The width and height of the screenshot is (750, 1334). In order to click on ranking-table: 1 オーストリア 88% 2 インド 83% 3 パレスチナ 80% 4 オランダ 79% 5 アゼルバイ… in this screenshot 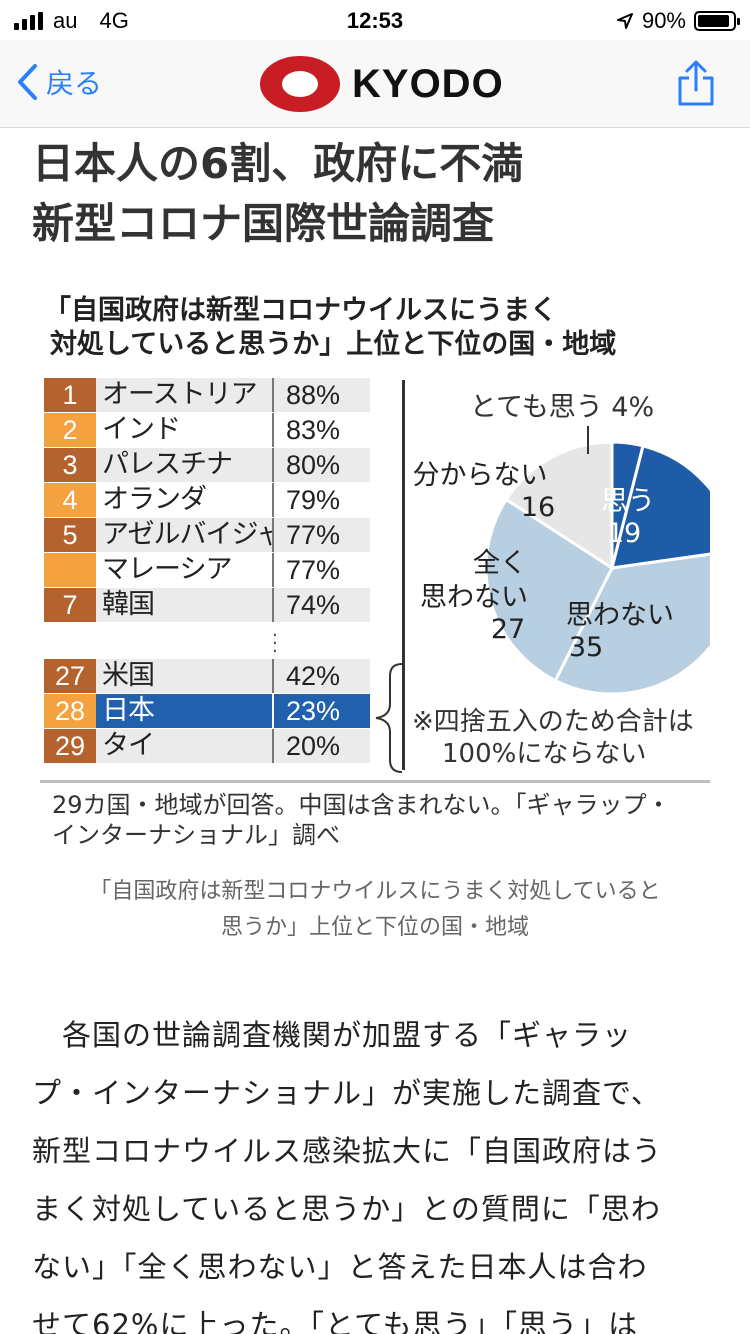, I will do `click(207, 571)`.